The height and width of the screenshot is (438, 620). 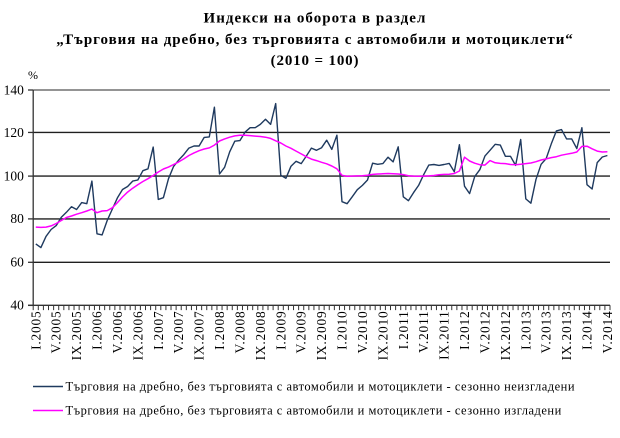 What do you see at coordinates (362, 332) in the screenshot?
I see `svg-text: V.2010` at bounding box center [362, 332].